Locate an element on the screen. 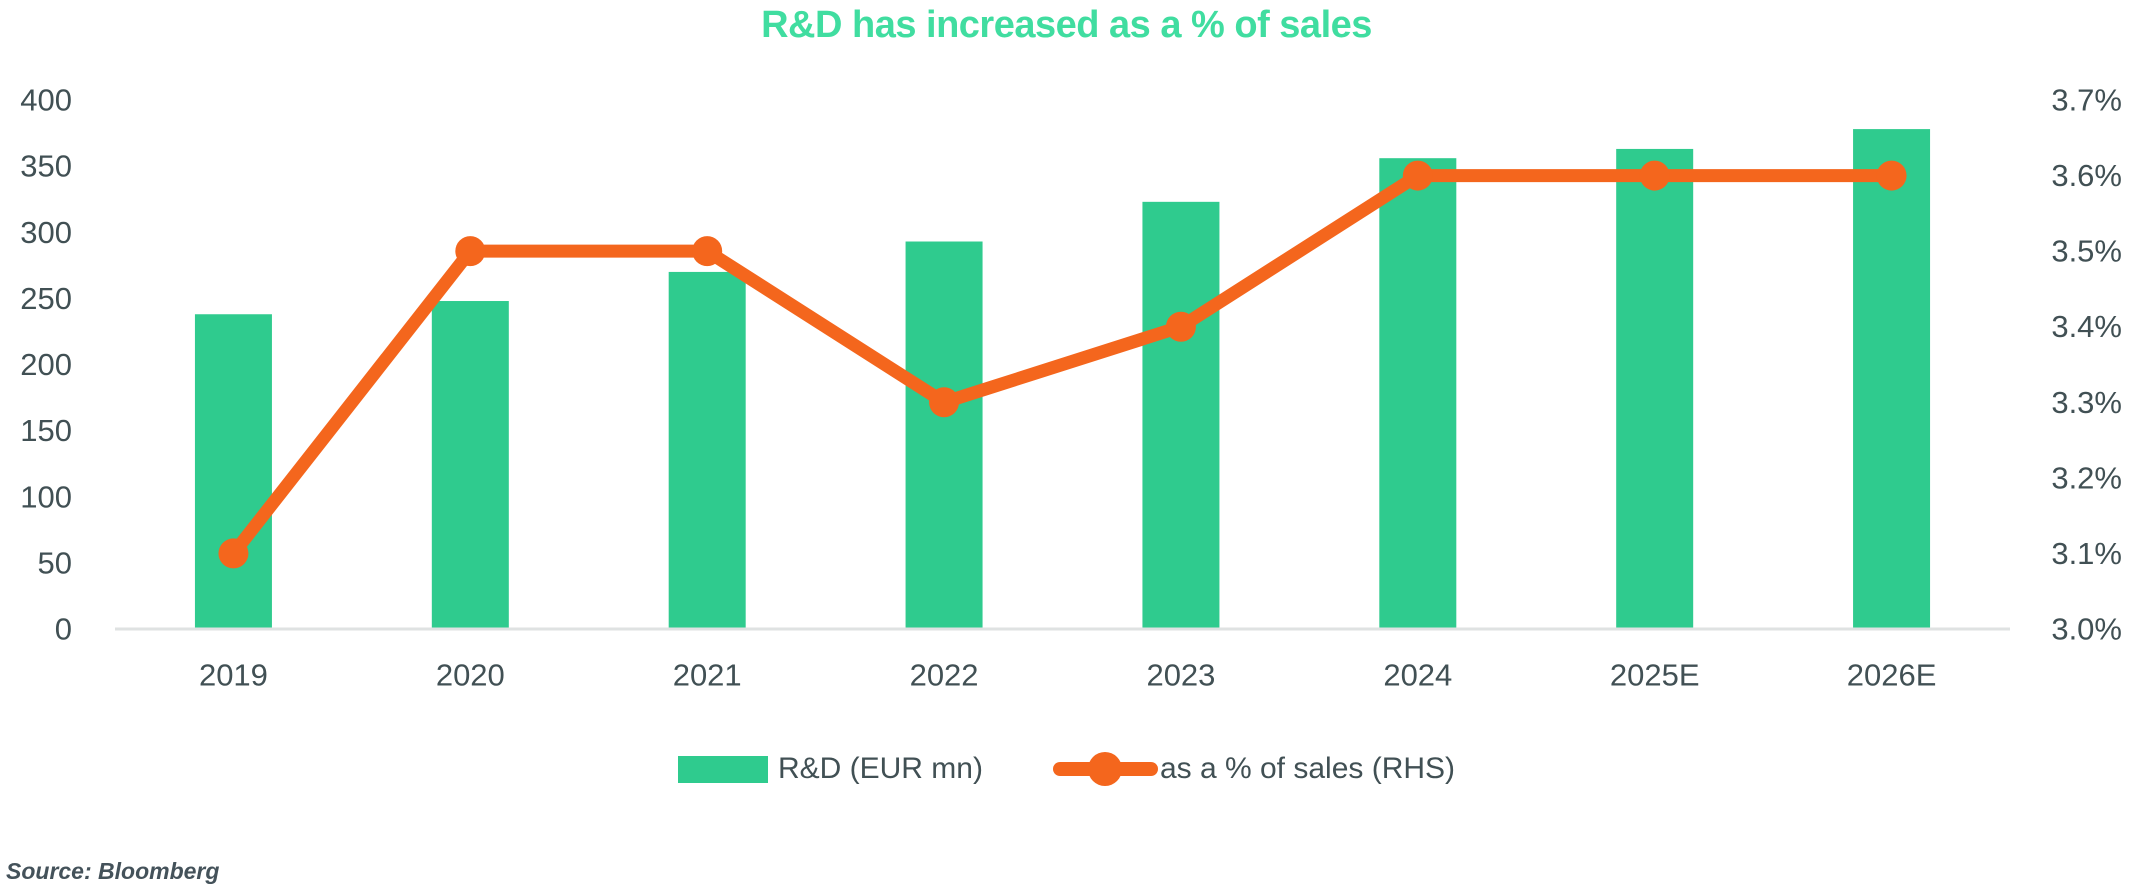  legend-label-rd: R&D (EUR mn) is located at coordinates (880, 768).